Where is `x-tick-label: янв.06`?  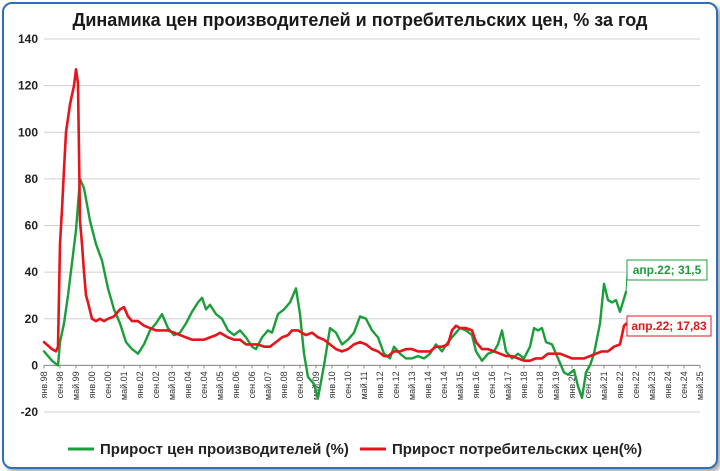
x-tick-label: янв.06 is located at coordinates (236, 384).